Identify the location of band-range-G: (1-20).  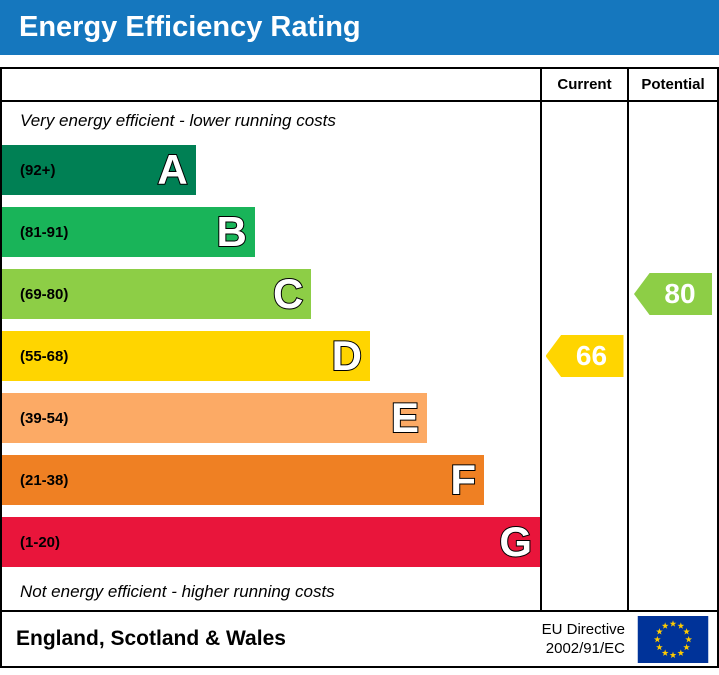
(40, 542).